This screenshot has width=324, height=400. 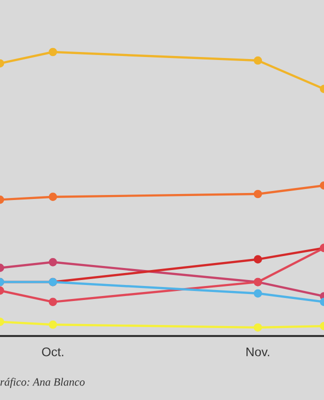 What do you see at coordinates (42, 383) in the screenshot?
I see `text: ráfico: Ana Blanco` at bounding box center [42, 383].